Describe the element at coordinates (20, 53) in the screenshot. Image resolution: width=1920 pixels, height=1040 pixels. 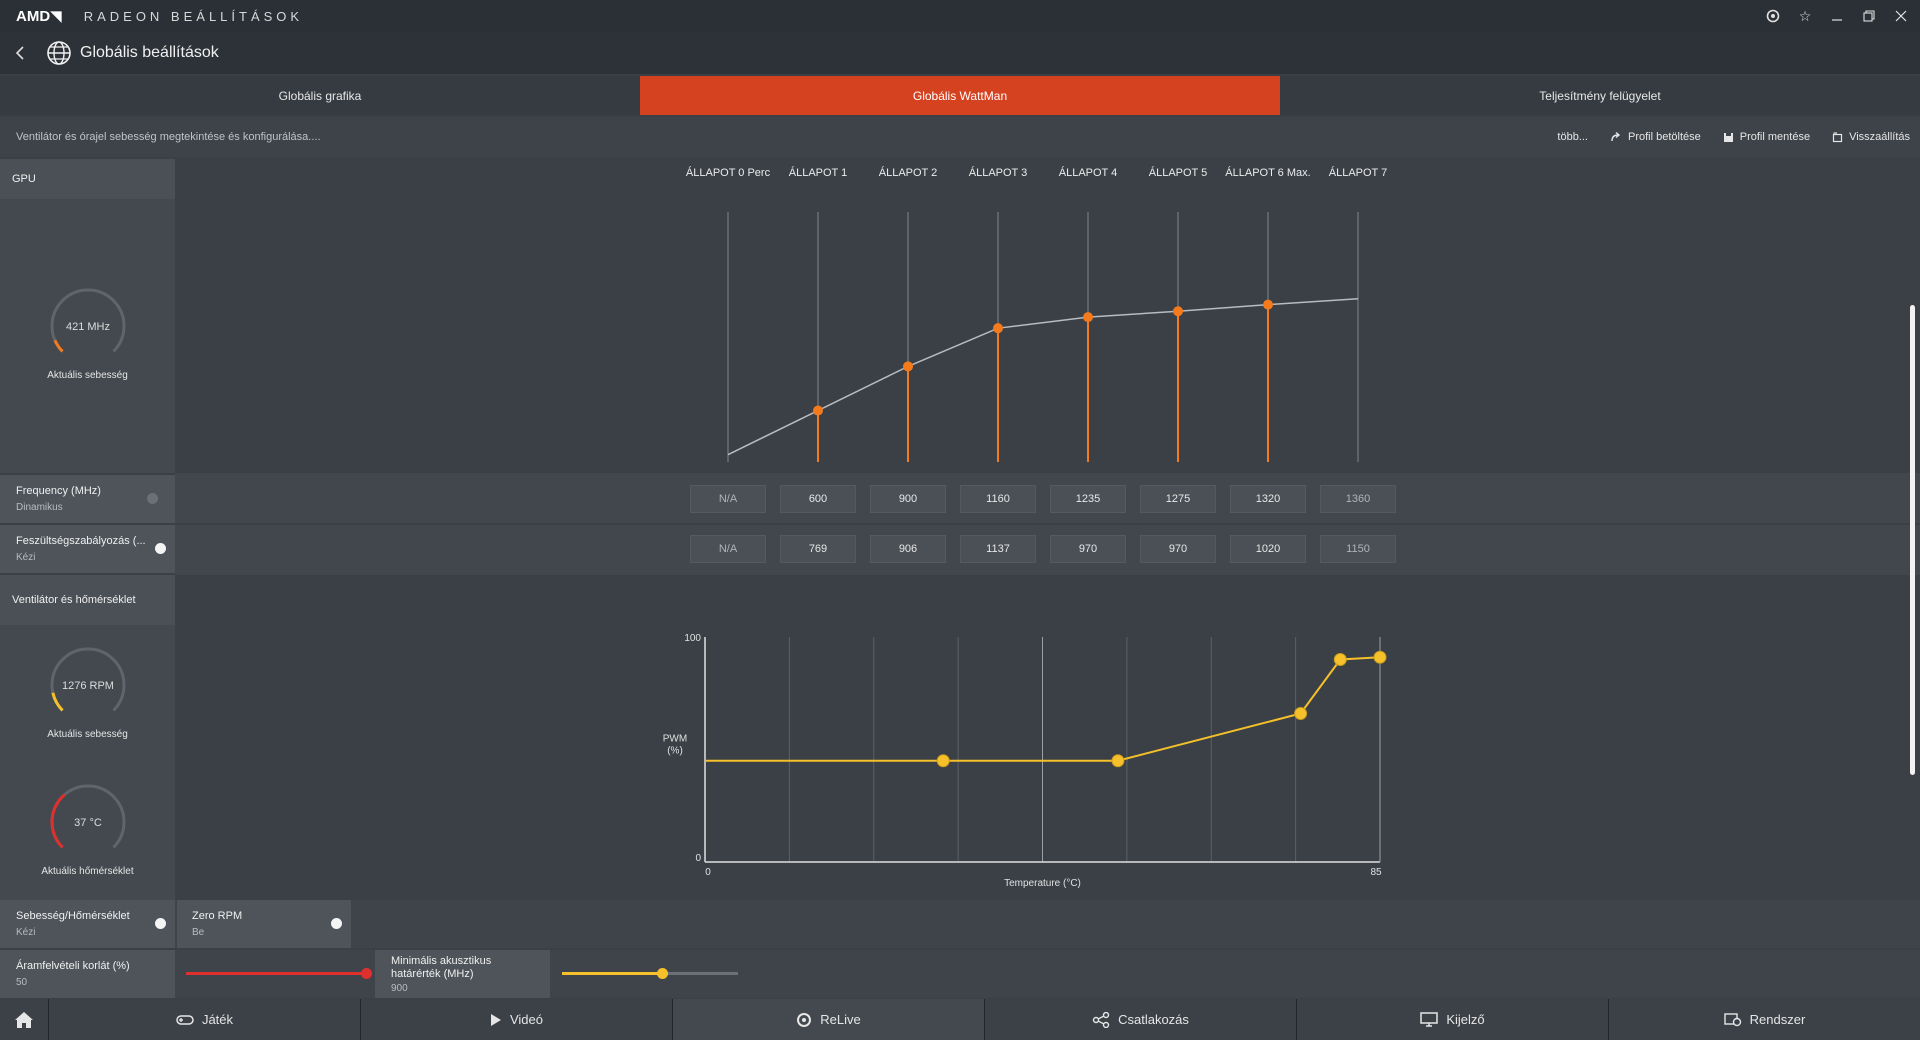
I see `back-arrow-icon` at that location.